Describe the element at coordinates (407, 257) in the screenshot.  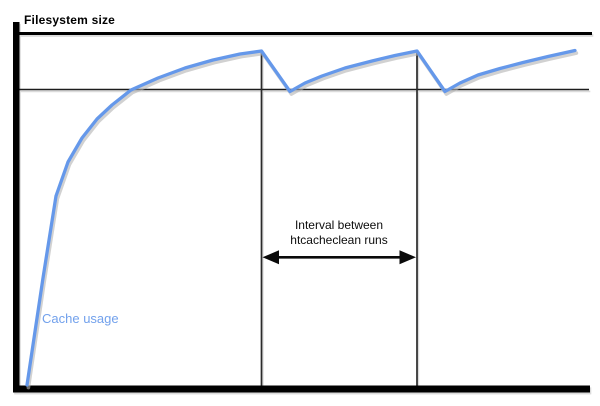
I see `arrowhead-right-icon` at that location.